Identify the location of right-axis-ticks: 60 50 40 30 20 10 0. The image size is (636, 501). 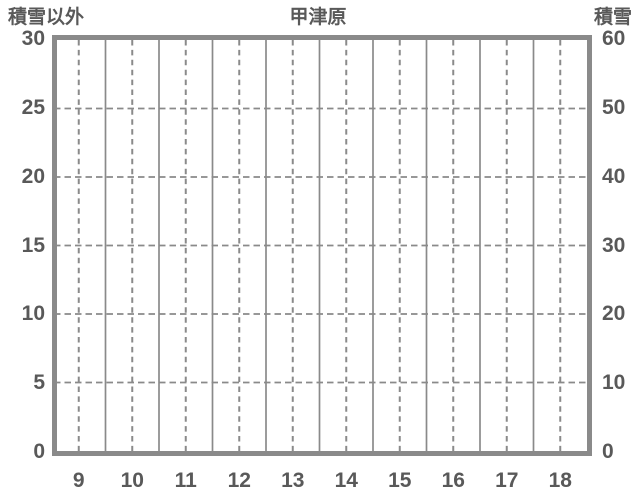
(619, 250).